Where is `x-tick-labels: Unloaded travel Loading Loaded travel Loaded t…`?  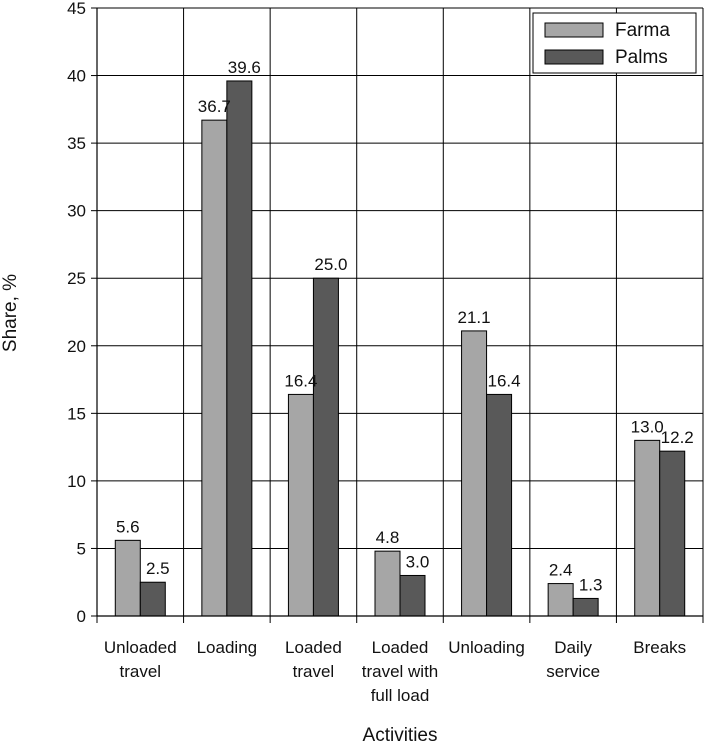
x-tick-labels: Unloaded travel Loading Loaded travel Loaded t… is located at coordinates (395, 671).